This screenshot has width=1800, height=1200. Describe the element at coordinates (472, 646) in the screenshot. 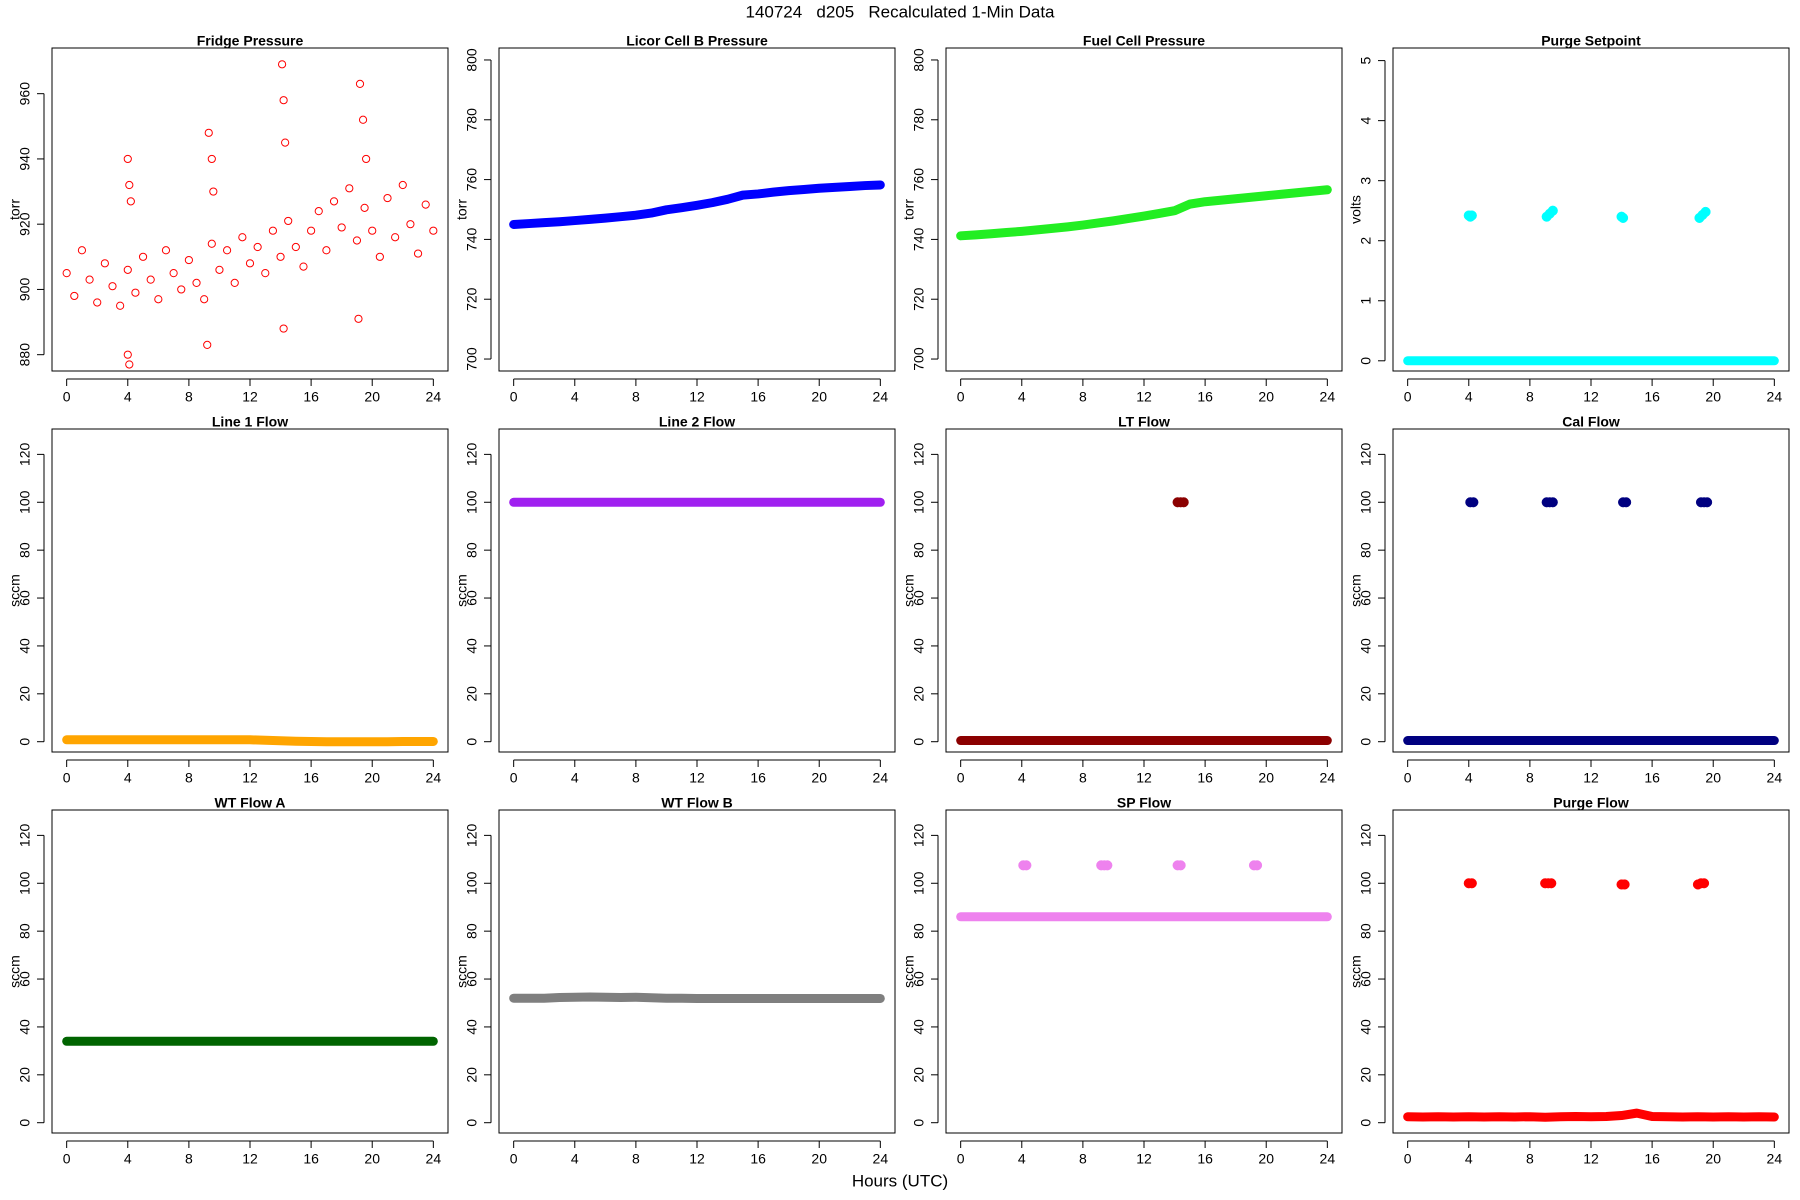

I see `y-tick-label: 40` at that location.